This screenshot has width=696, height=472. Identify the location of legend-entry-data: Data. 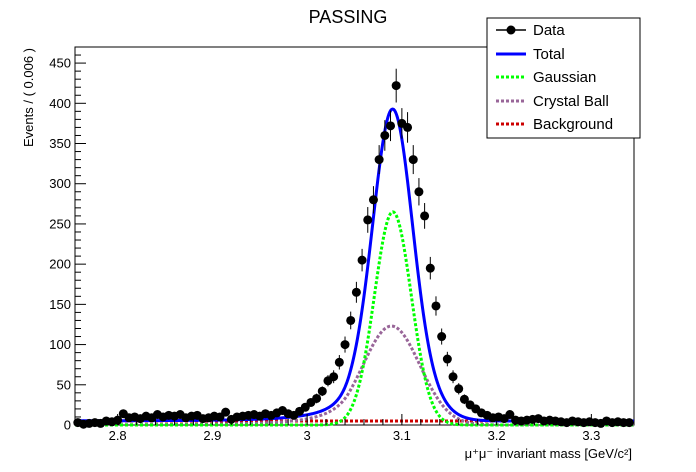
(530, 30).